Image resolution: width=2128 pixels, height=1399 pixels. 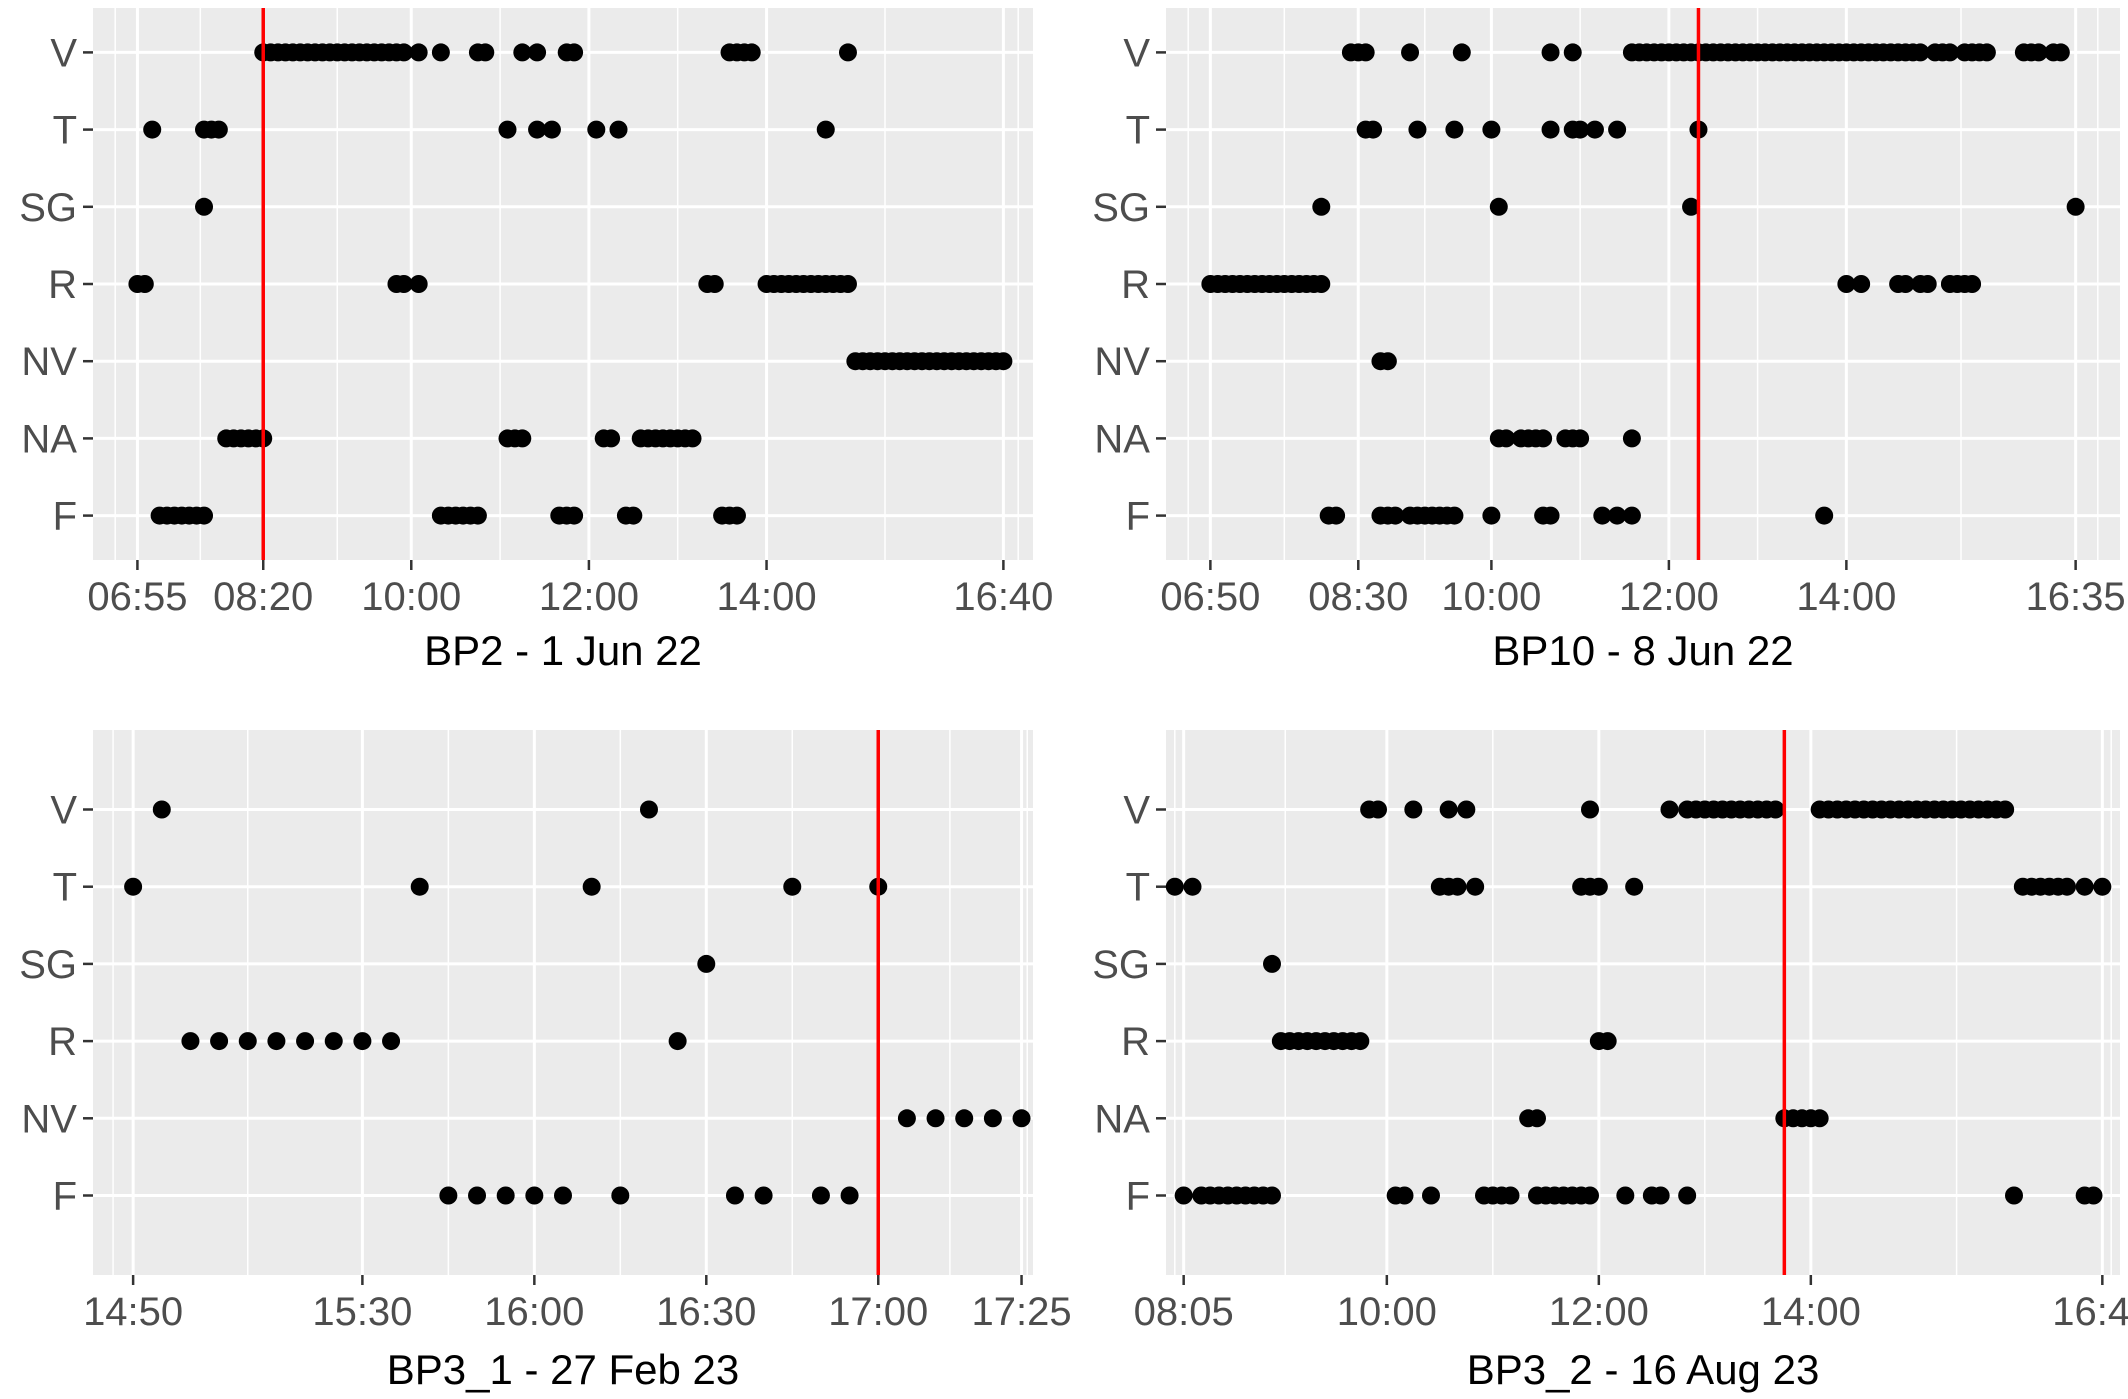 What do you see at coordinates (263, 597) in the screenshot?
I see `x-tick-label: 08:20` at bounding box center [263, 597].